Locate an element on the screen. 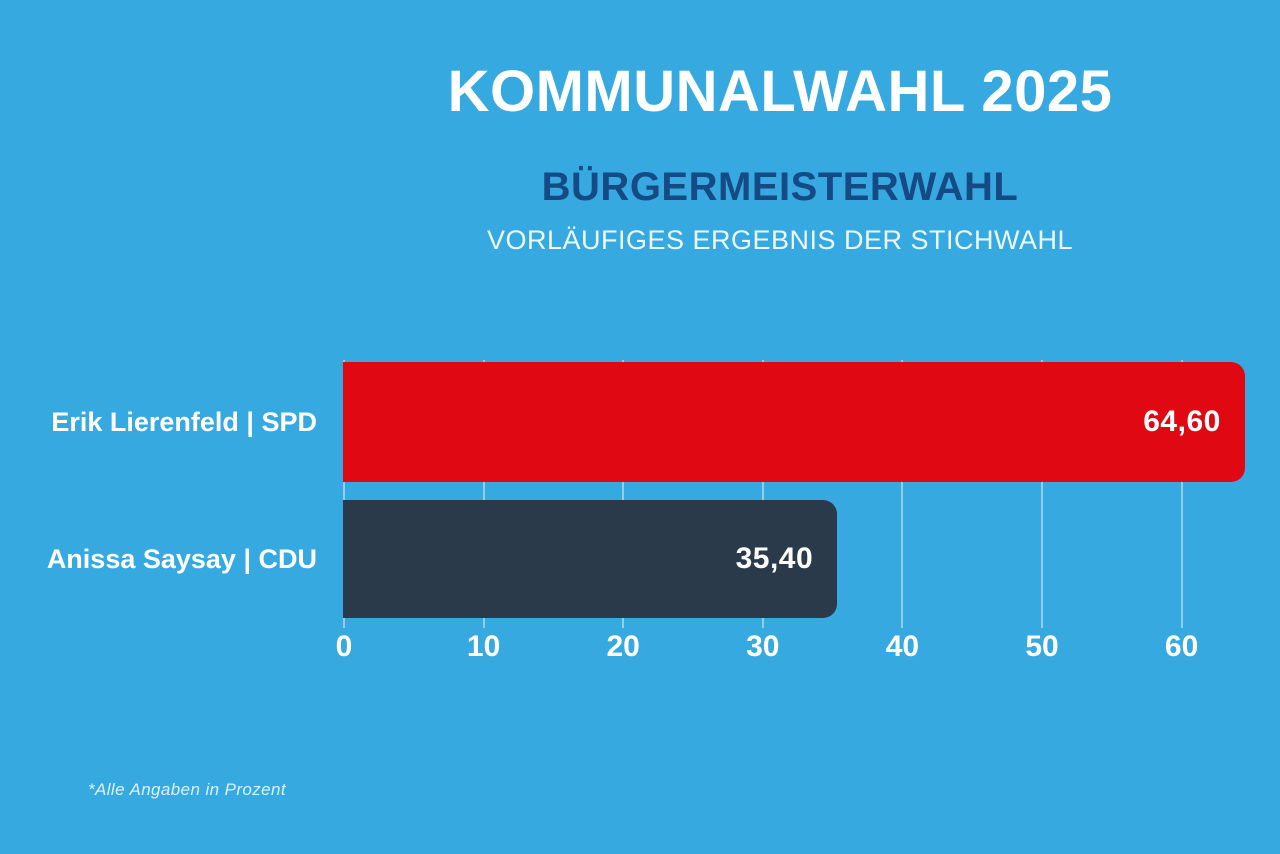  bar-value-spd: 64,60 is located at coordinates (1182, 421).